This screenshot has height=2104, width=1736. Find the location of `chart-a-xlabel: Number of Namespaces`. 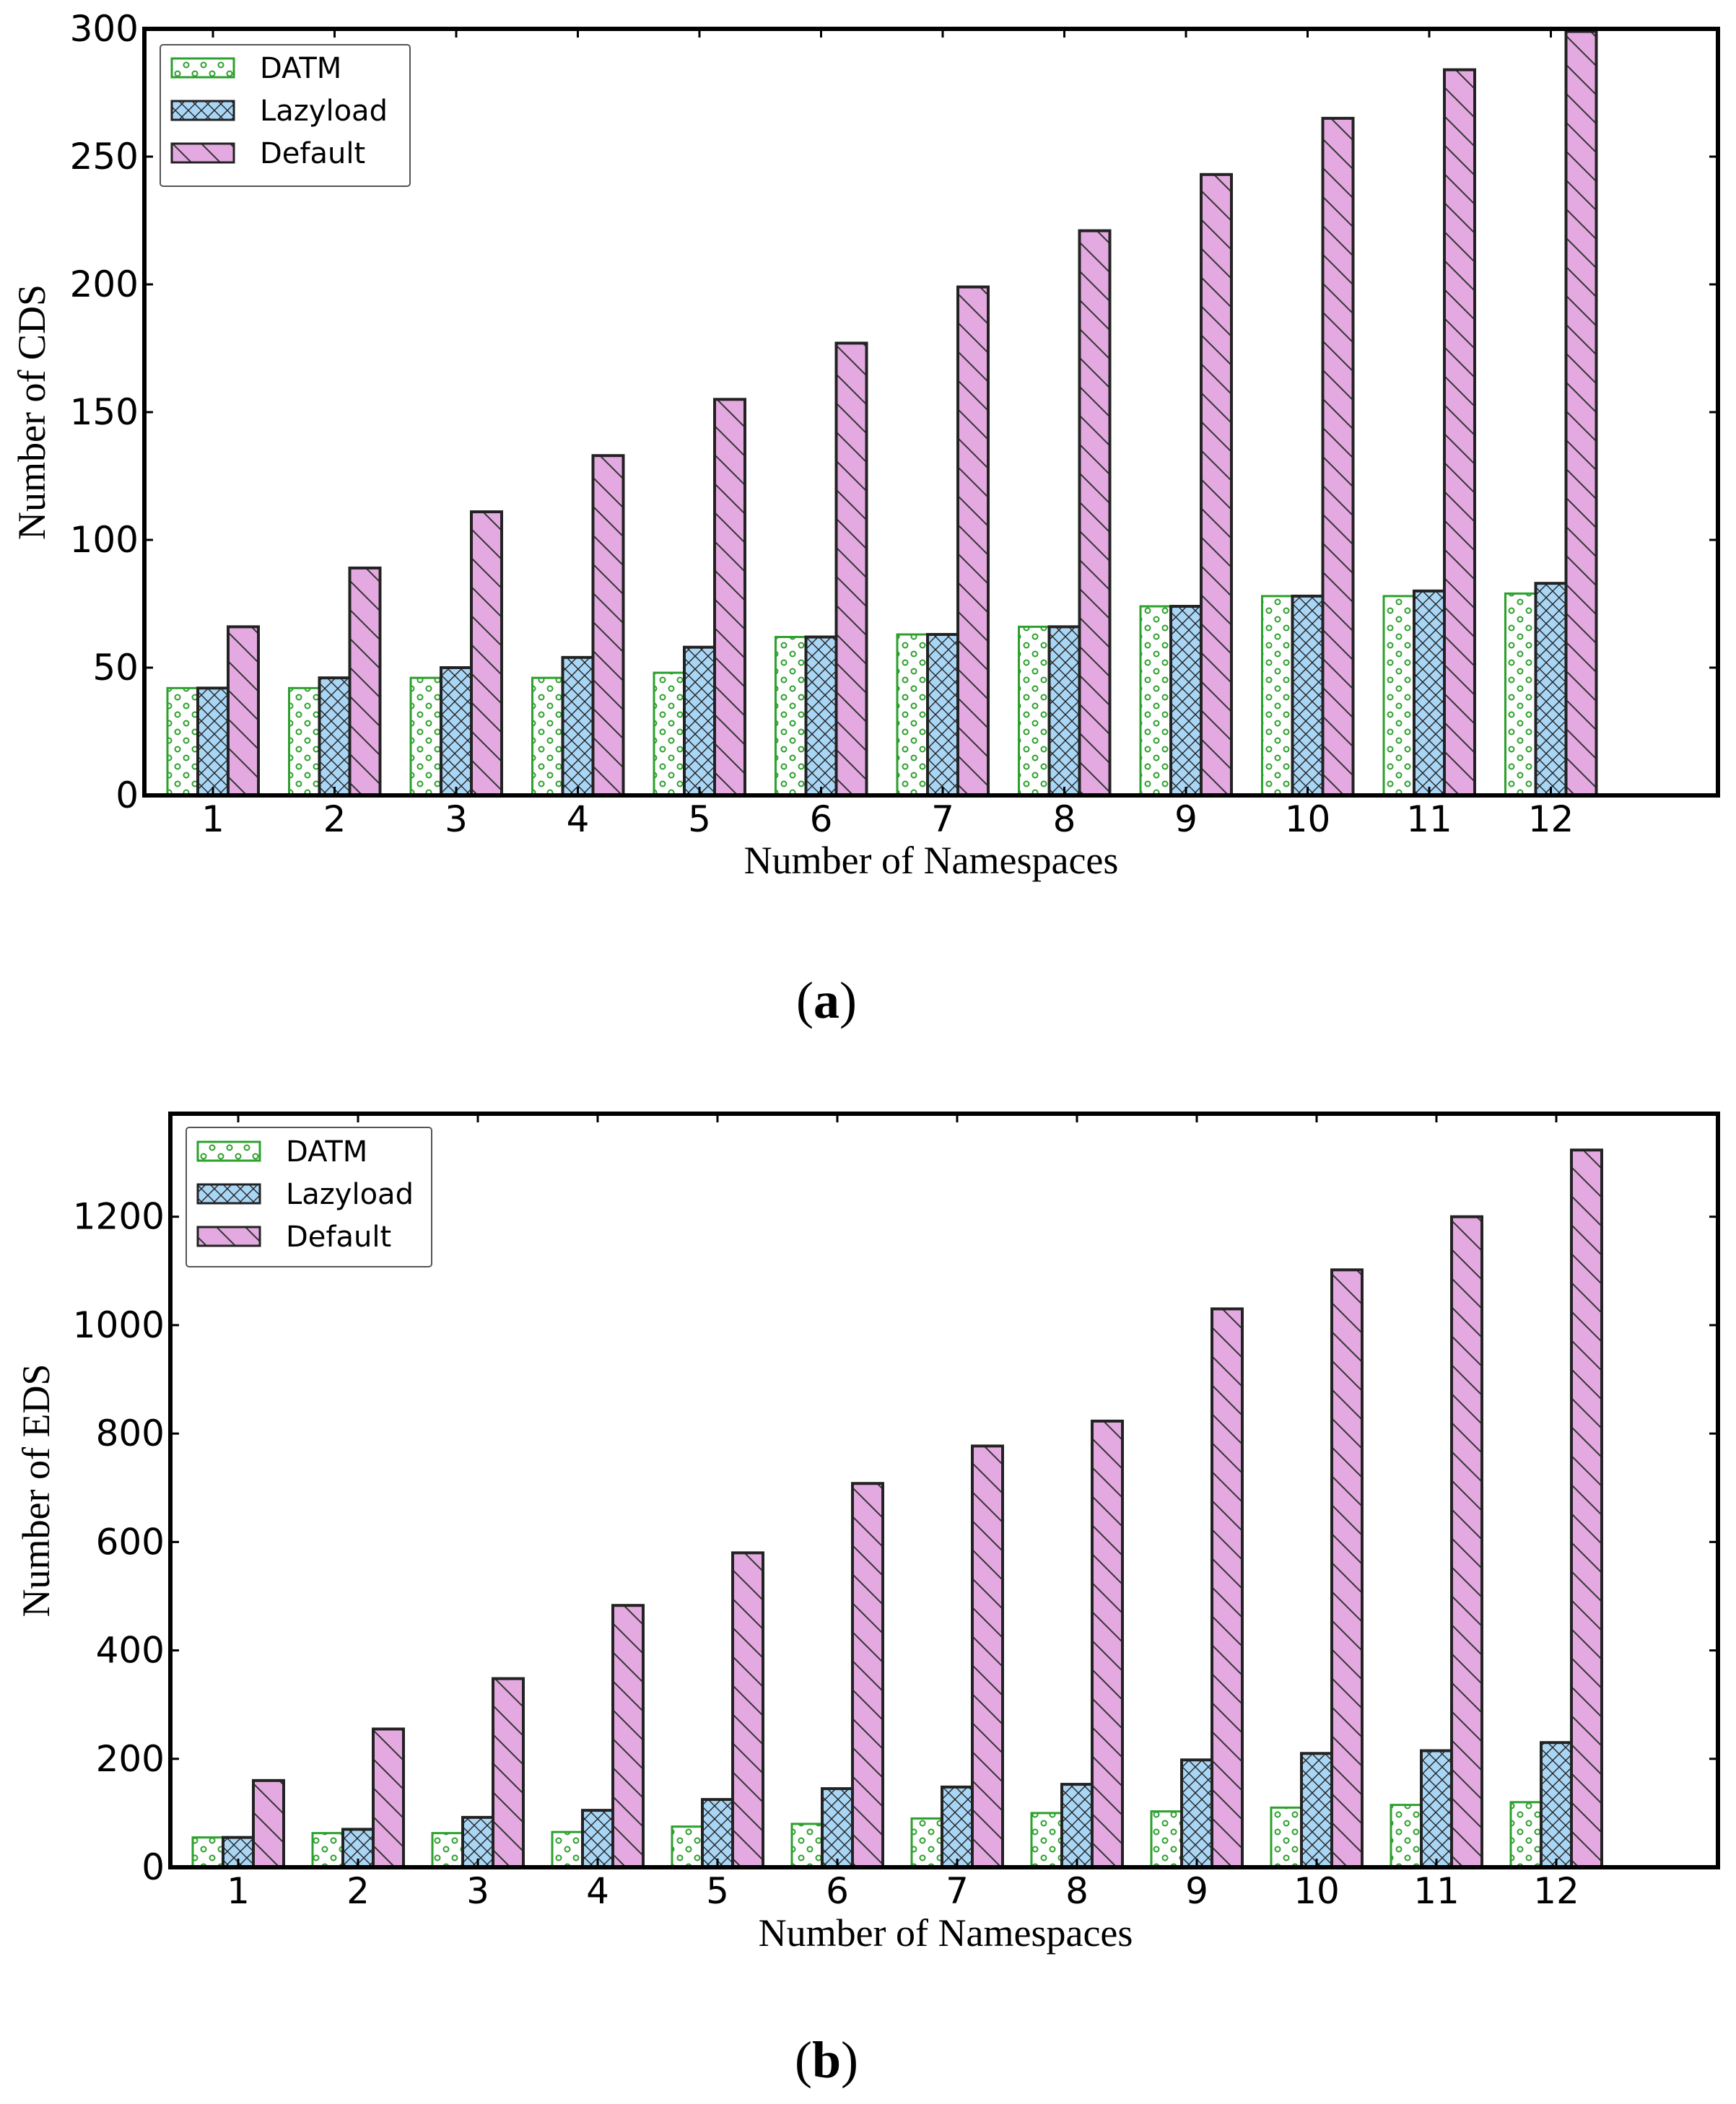

chart-a-xlabel: Number of Namespaces is located at coordinates (932, 860).